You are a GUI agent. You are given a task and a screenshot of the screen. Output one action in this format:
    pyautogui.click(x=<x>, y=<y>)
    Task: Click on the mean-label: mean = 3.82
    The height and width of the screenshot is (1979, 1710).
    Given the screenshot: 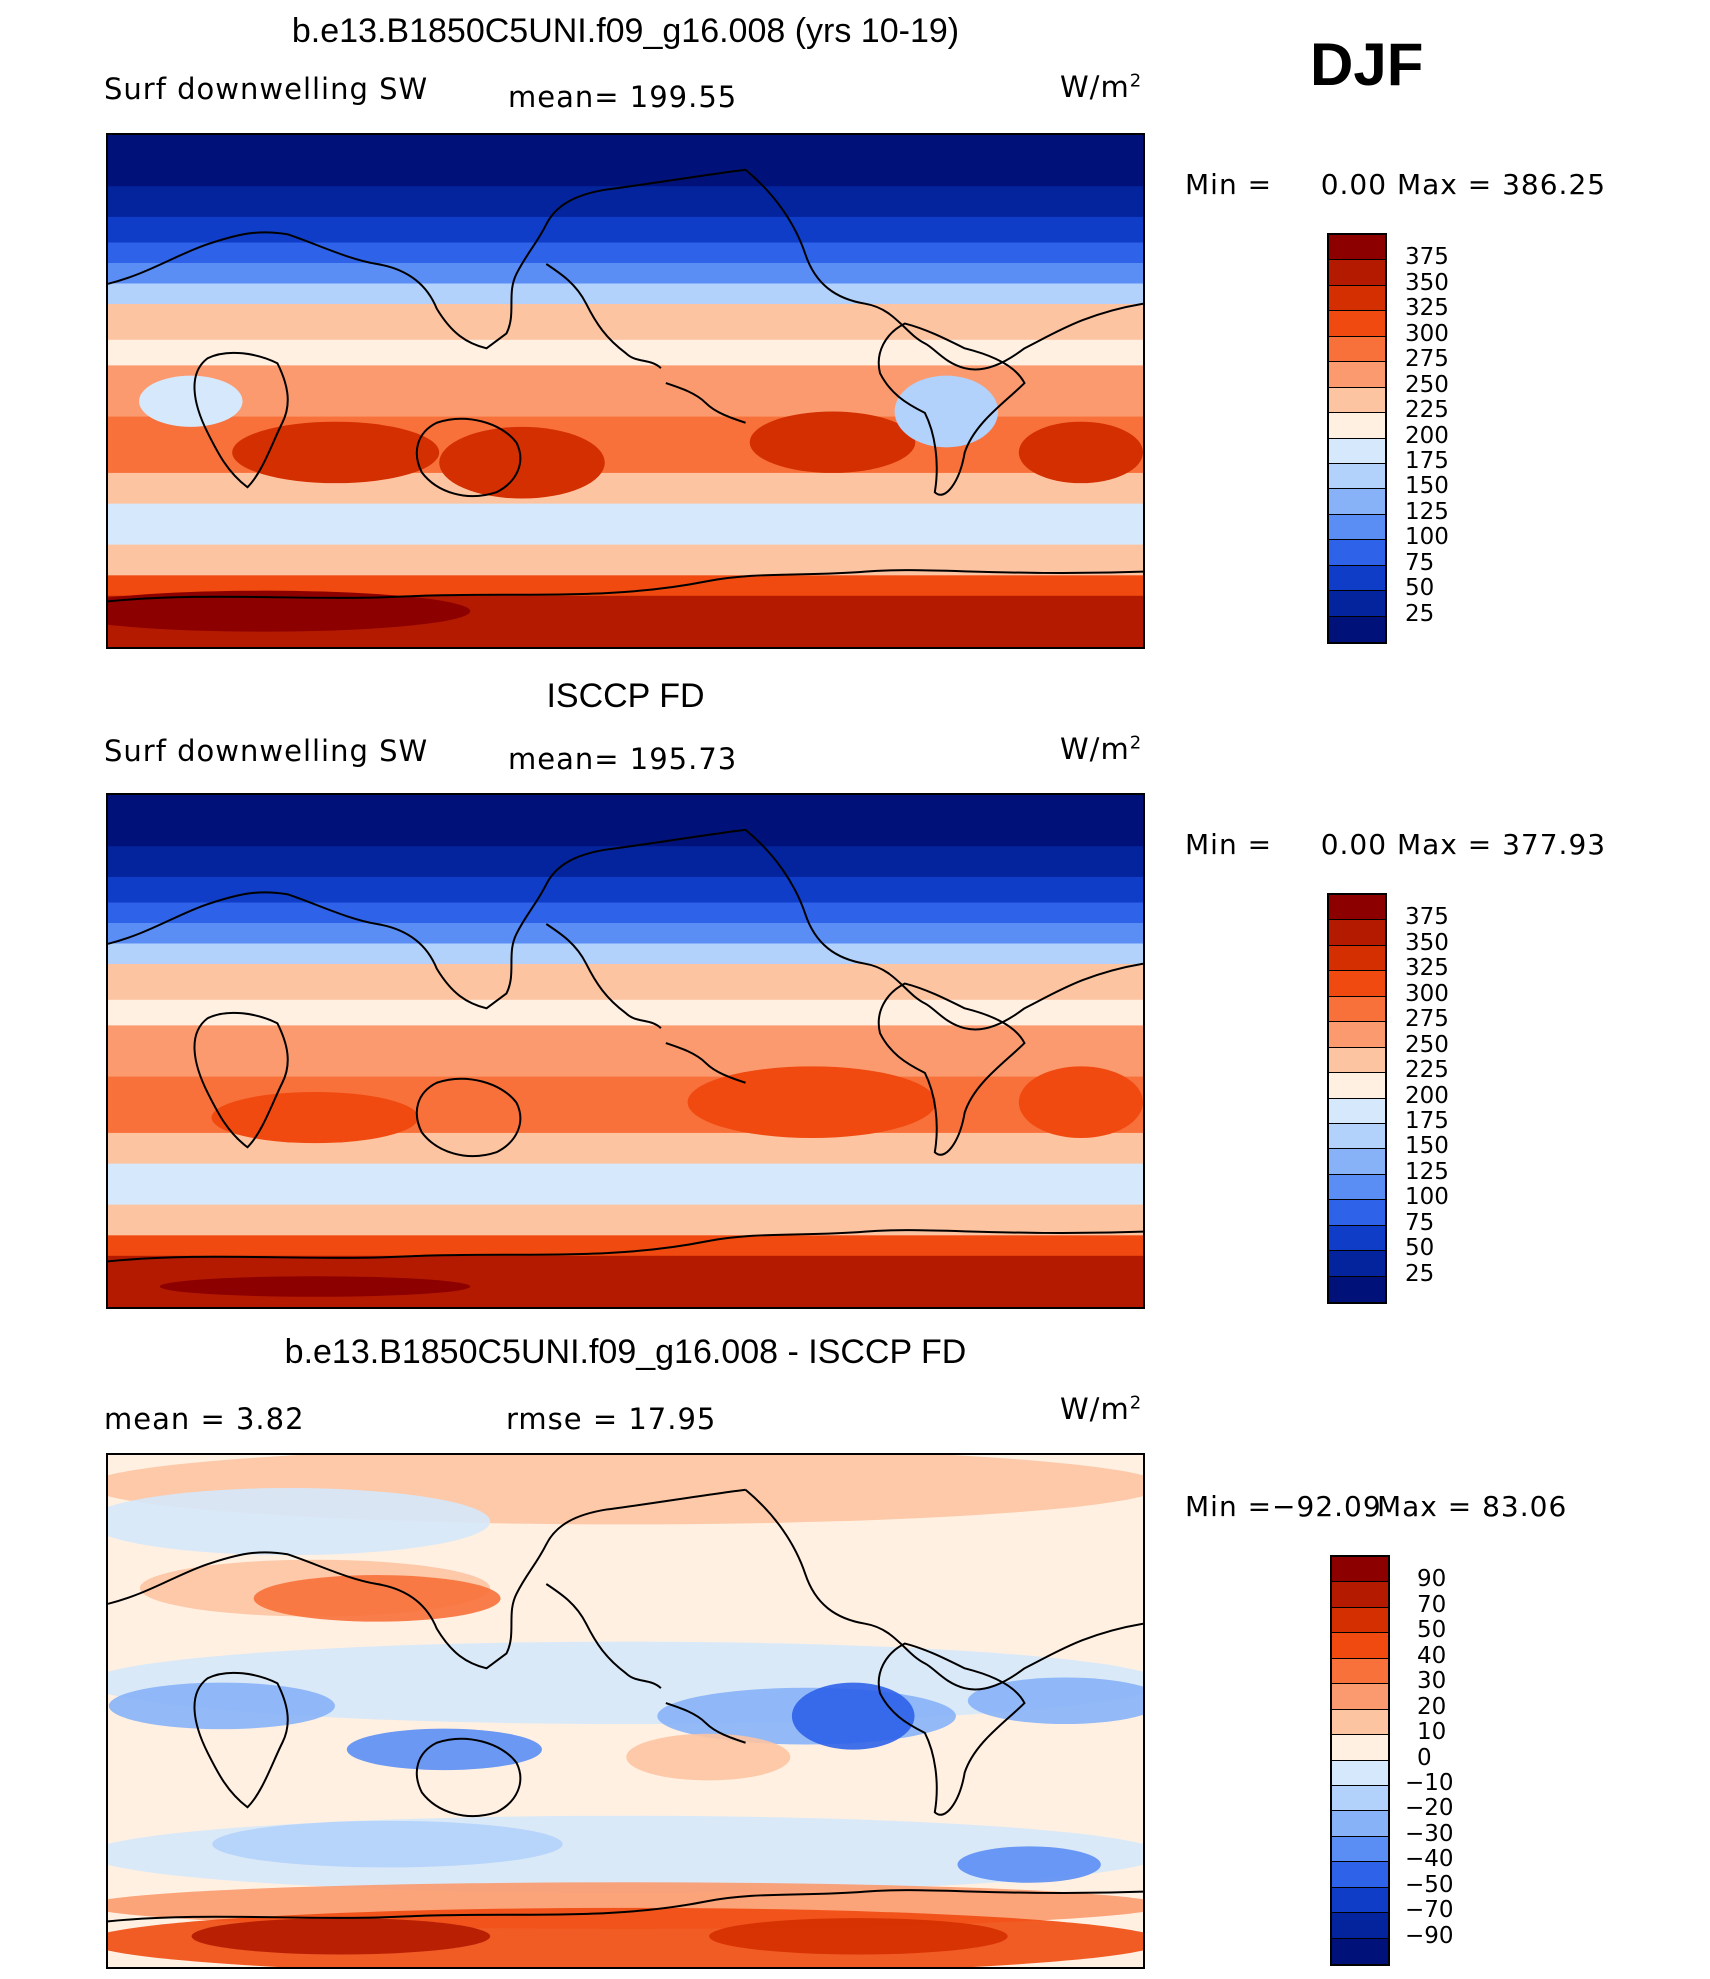 What is the action you would take?
    pyautogui.click(x=204, y=1419)
    